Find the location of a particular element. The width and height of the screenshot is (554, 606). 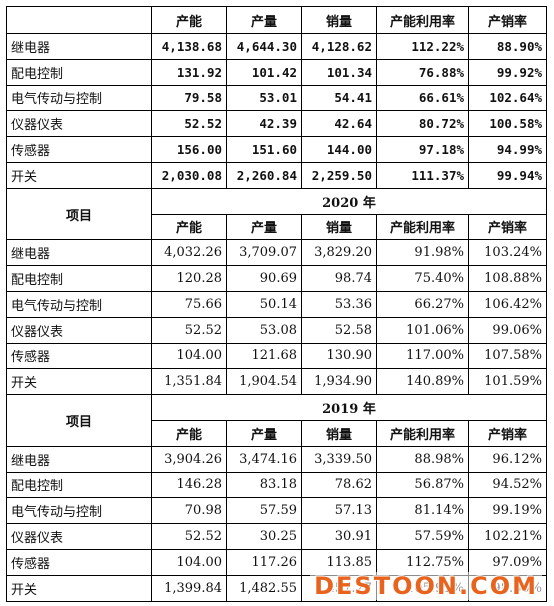

table-row: 电气传动与控制 70.98 57.59 57.13 81.14% 99.19% is located at coordinates (276, 511).